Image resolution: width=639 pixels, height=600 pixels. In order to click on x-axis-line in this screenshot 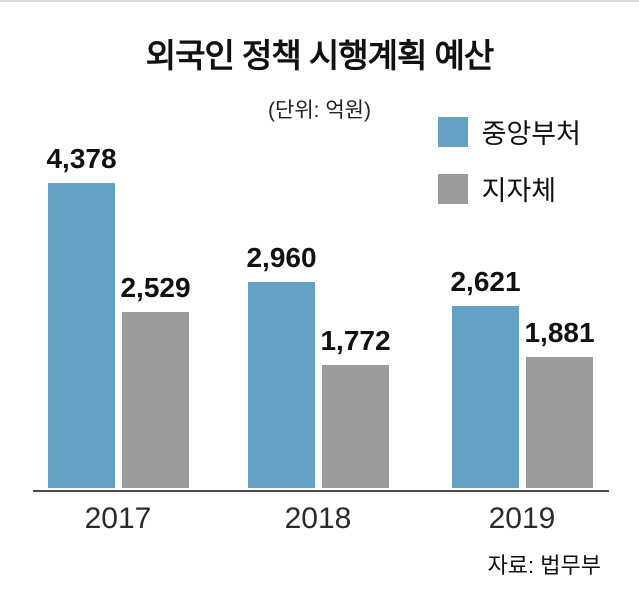, I will do `click(321, 491)`.